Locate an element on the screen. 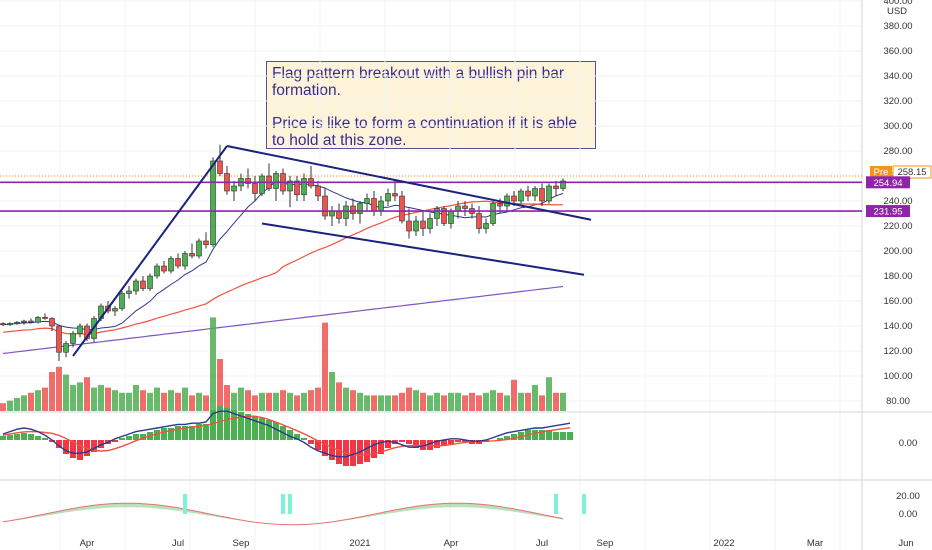 This screenshot has height=550, width=932. price-tick-label: 280.00 is located at coordinates (897, 151).